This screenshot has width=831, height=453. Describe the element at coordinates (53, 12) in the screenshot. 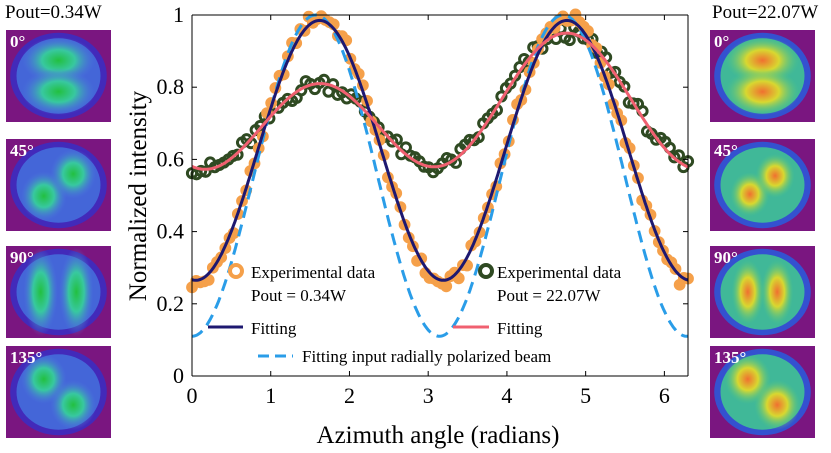

I see `left-panel-title: Pout=0.34W` at that location.